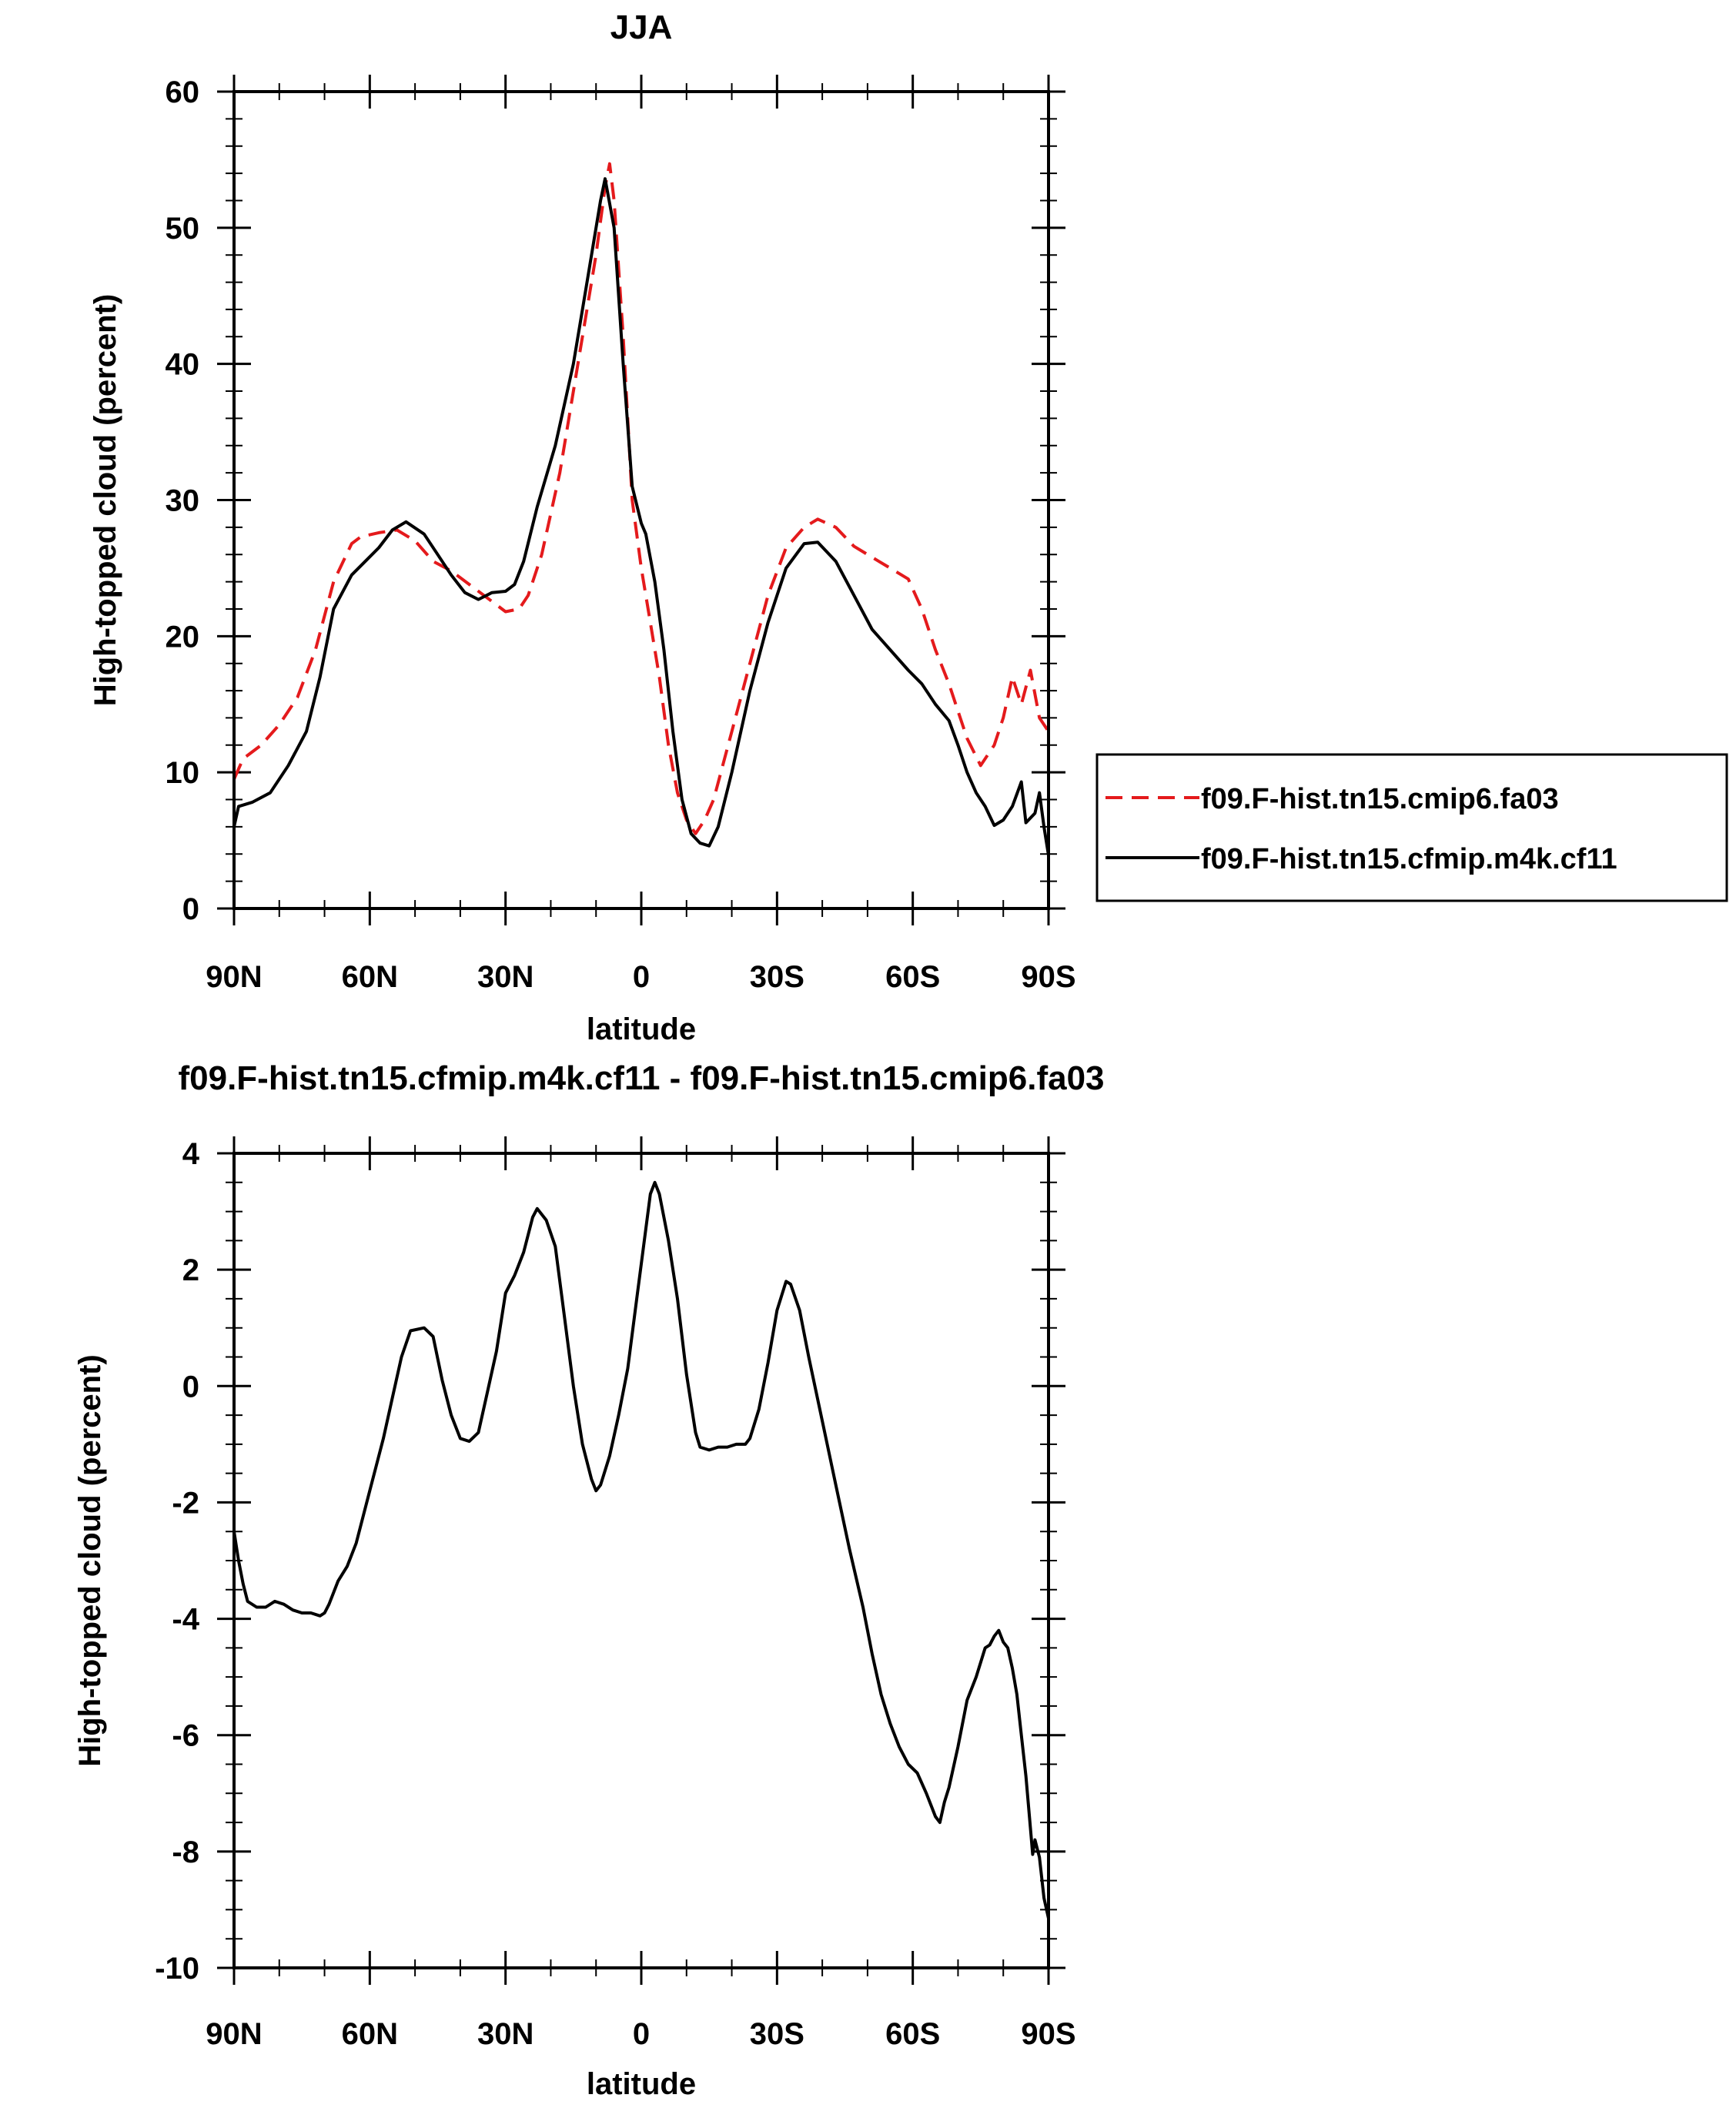 This screenshot has height=2108, width=1736. I want to click on y-tick-label: 50, so click(183, 229).